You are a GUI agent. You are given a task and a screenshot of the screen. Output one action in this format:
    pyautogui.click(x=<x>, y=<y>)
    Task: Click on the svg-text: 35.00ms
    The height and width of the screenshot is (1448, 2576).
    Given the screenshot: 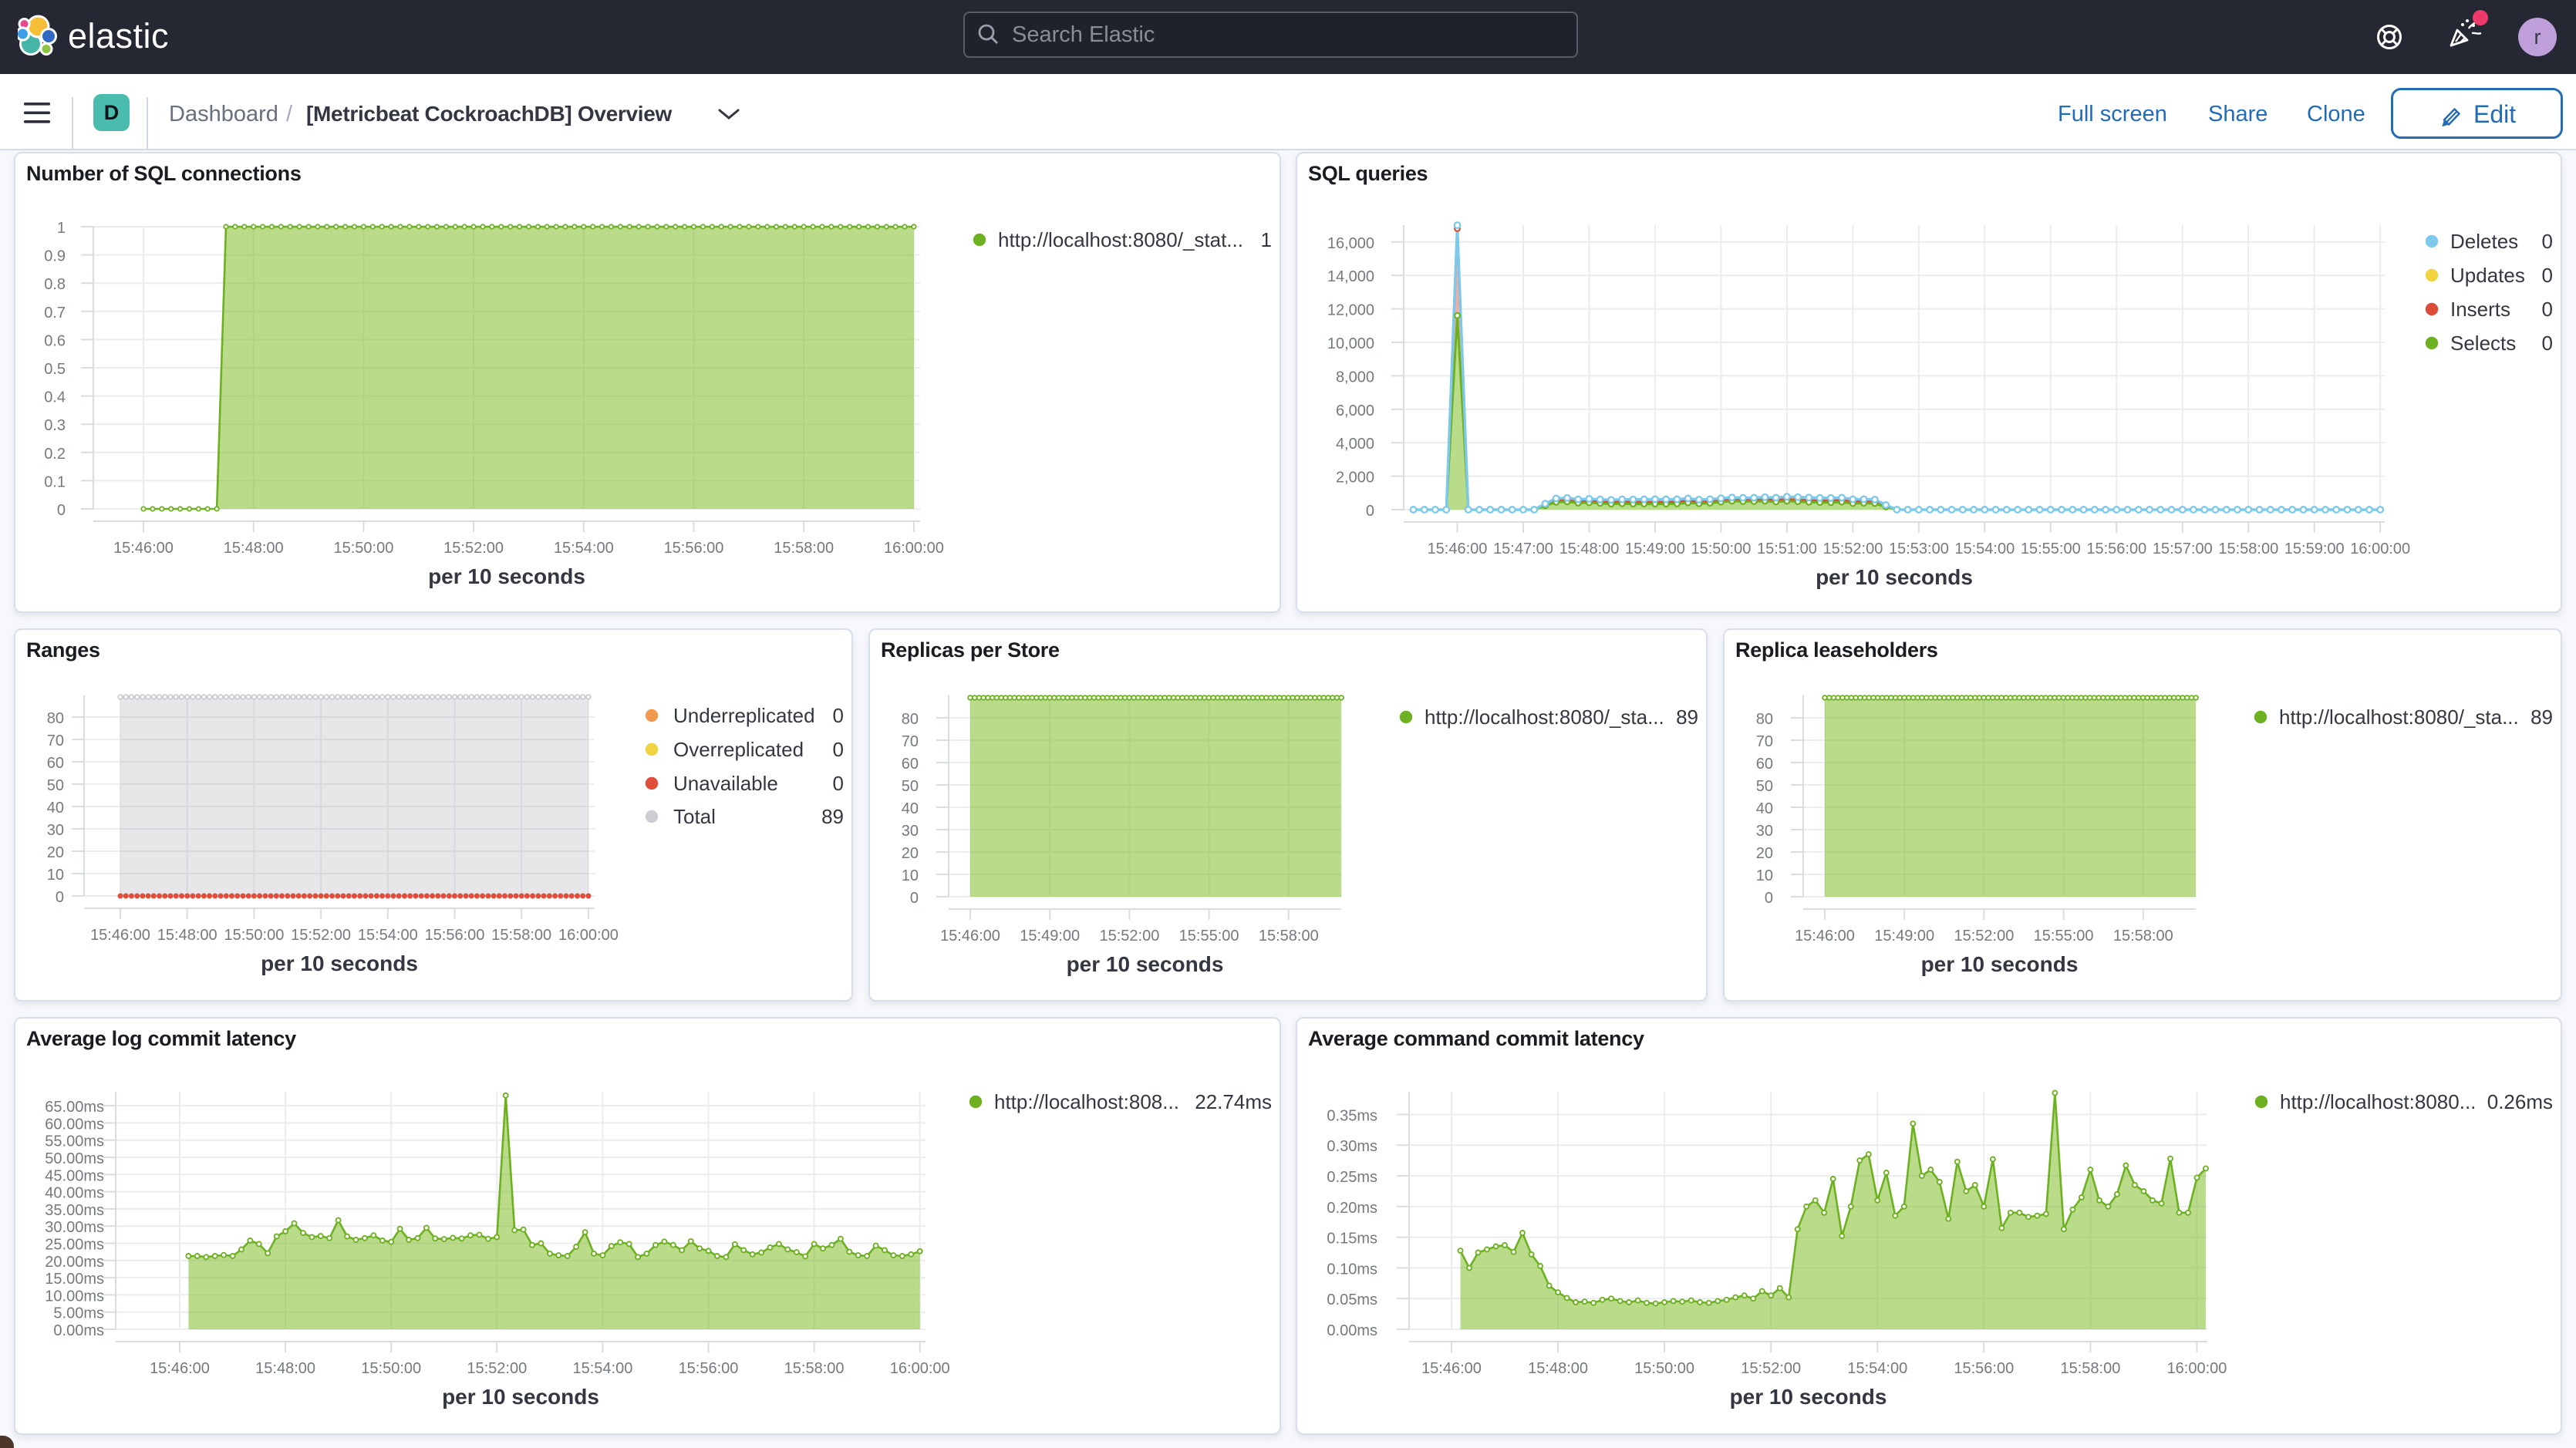 What is the action you would take?
    pyautogui.click(x=74, y=1210)
    